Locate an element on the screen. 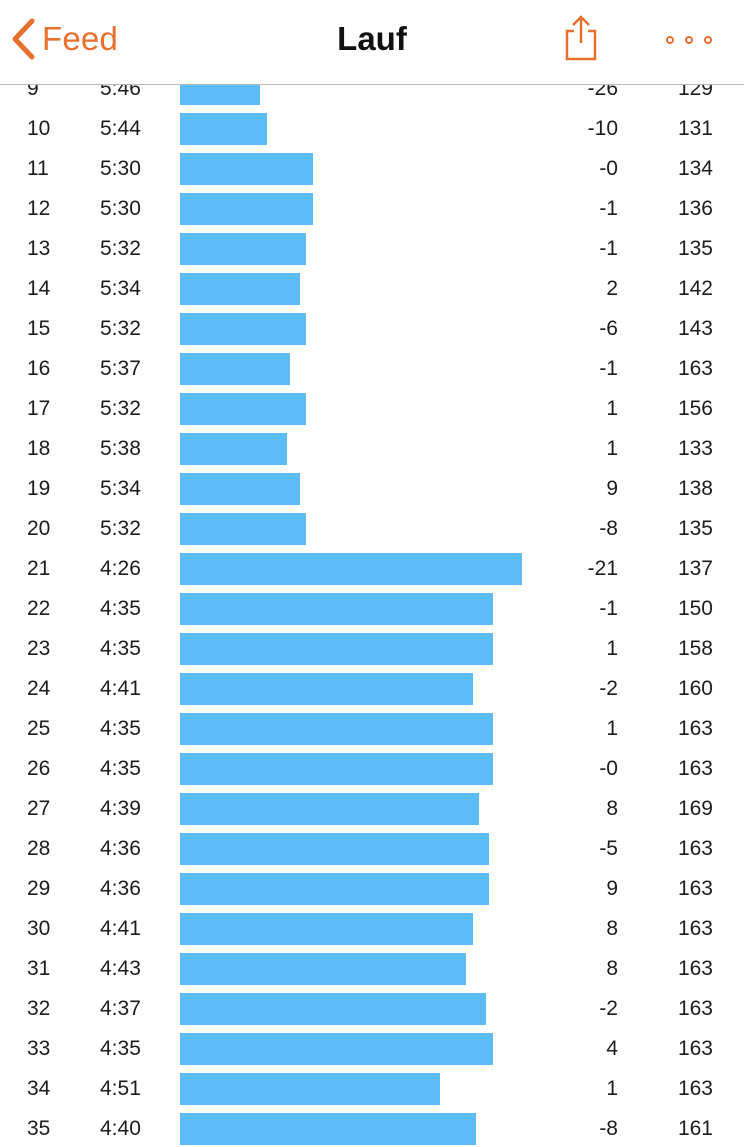 The width and height of the screenshot is (744, 1147). split-km: 19 is located at coordinates (39, 488).